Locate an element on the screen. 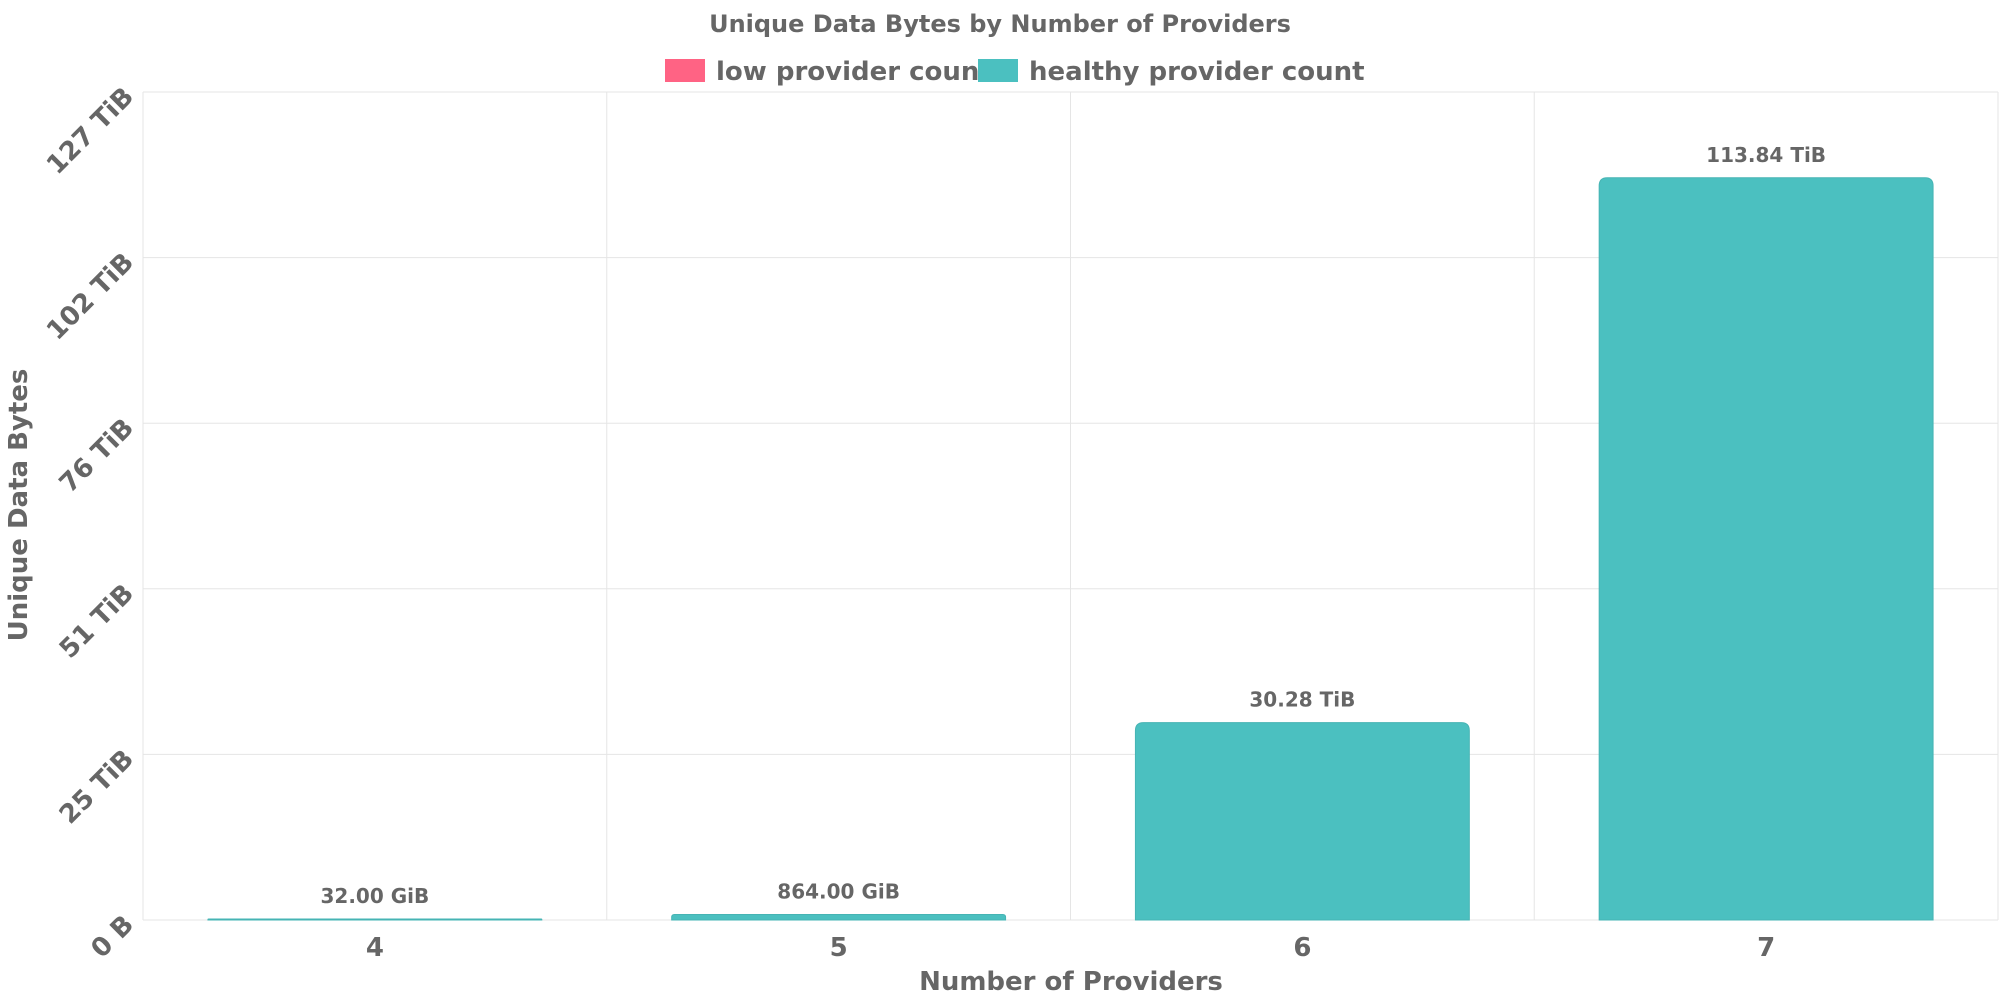  y-tick-label: 0 B is located at coordinates (113, 937).